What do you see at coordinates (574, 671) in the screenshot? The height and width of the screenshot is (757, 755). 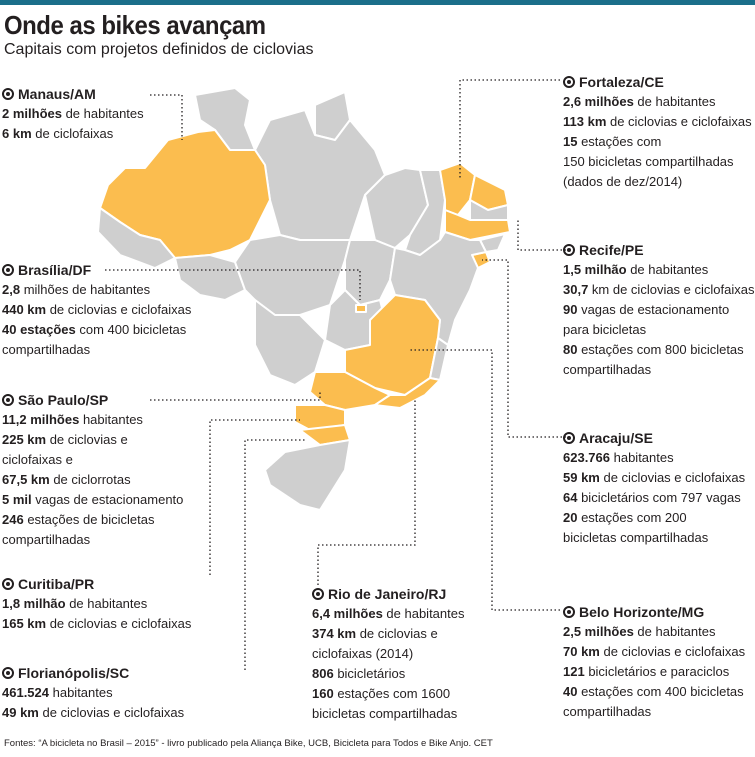 I see `stat-value: 121` at bounding box center [574, 671].